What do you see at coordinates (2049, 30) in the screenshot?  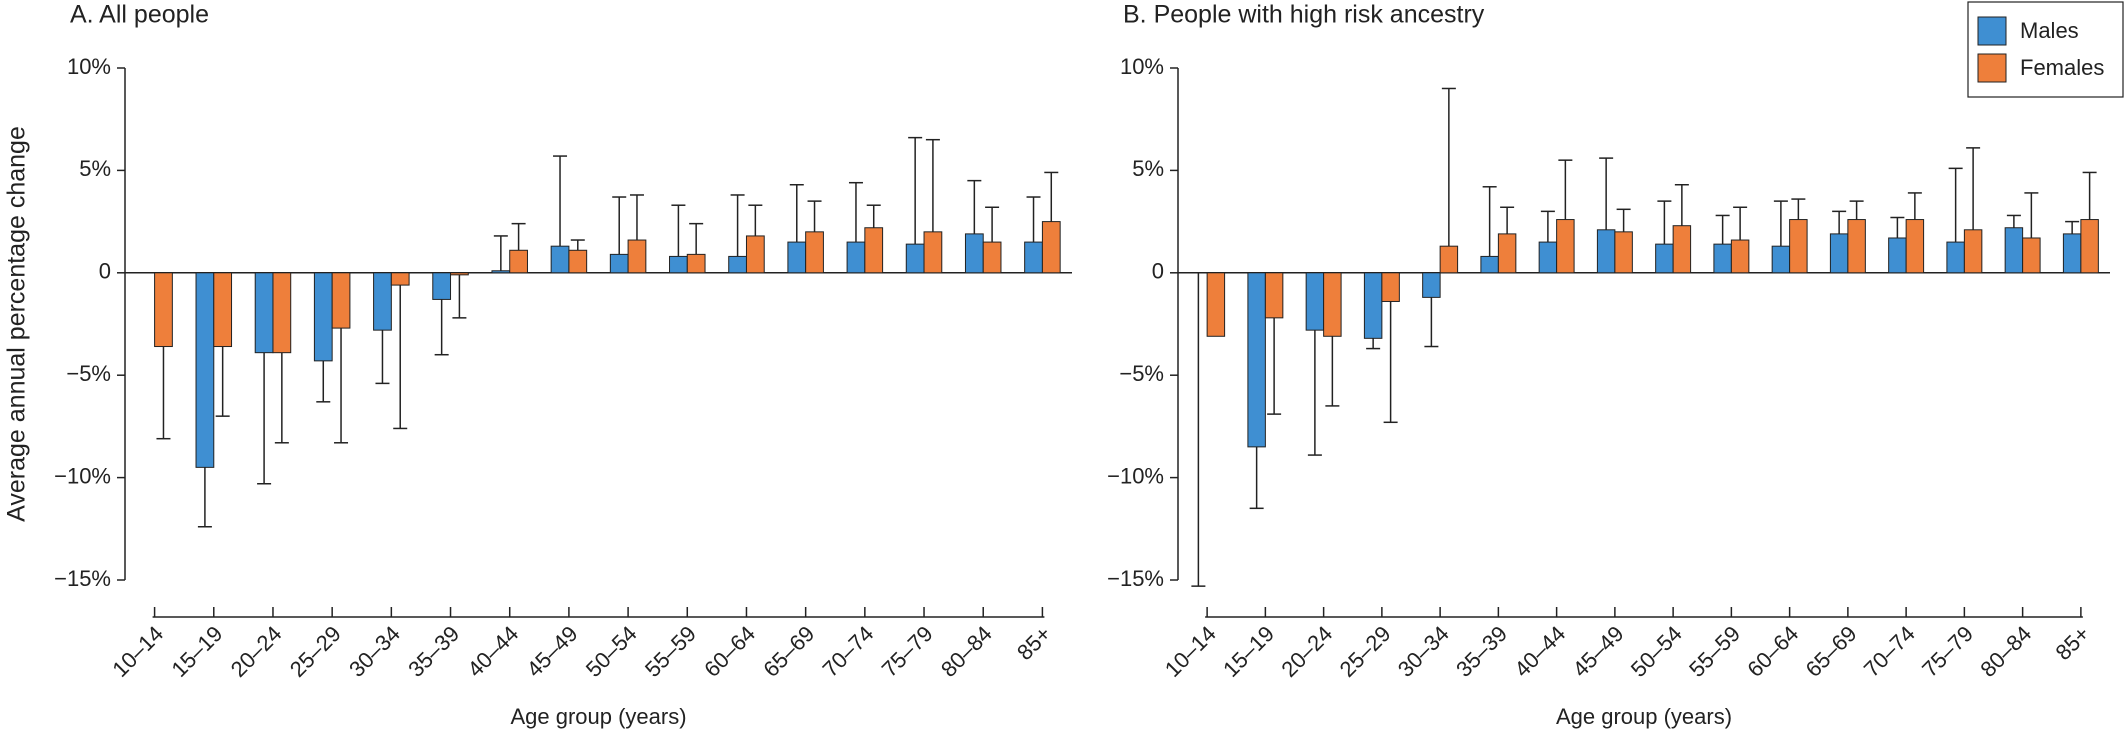 I see `legend-label: Males` at bounding box center [2049, 30].